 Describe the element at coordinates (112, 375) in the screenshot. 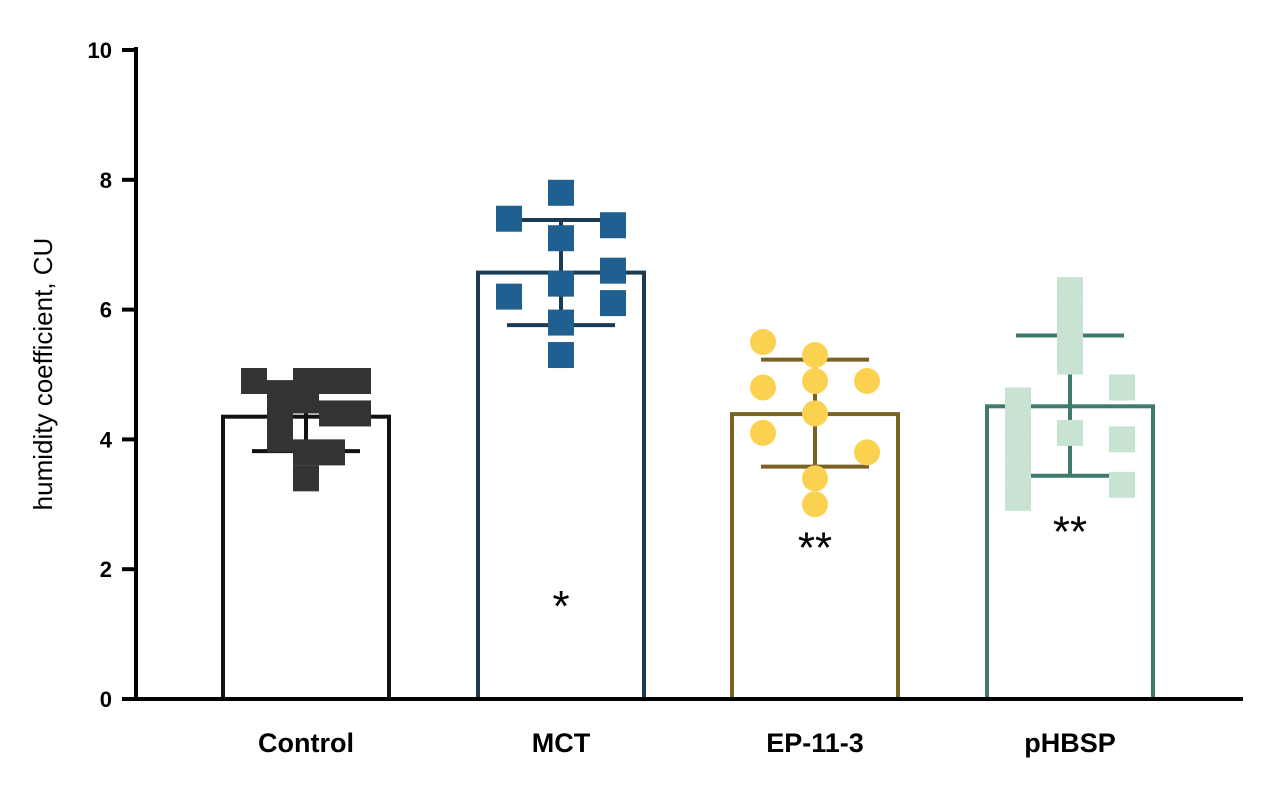

I see `y-ticks-layer: 0 2 4 6 8 10` at that location.